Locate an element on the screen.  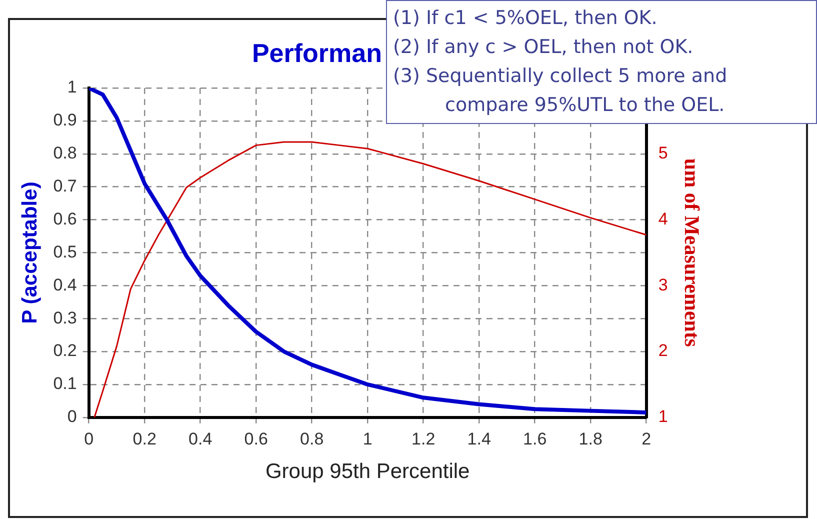
y-tick-label: 0.9 is located at coordinates (65, 120).